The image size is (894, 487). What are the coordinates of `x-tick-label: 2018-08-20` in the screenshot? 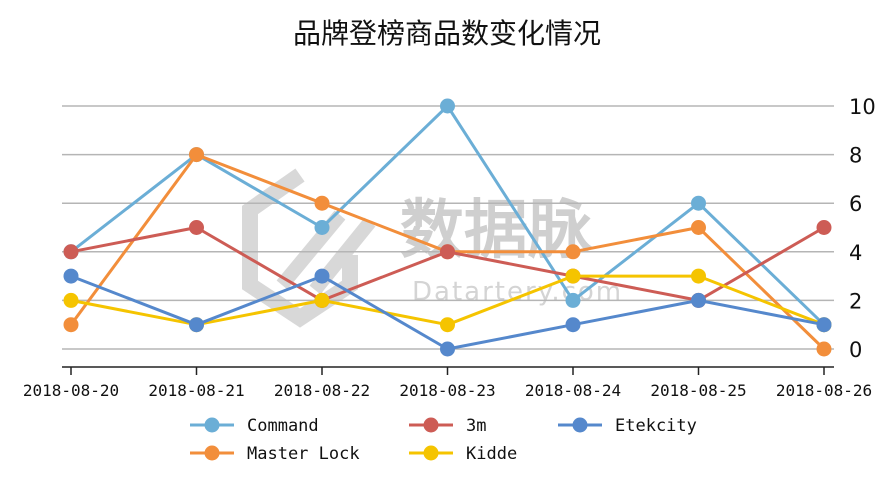 It's located at (71, 390).